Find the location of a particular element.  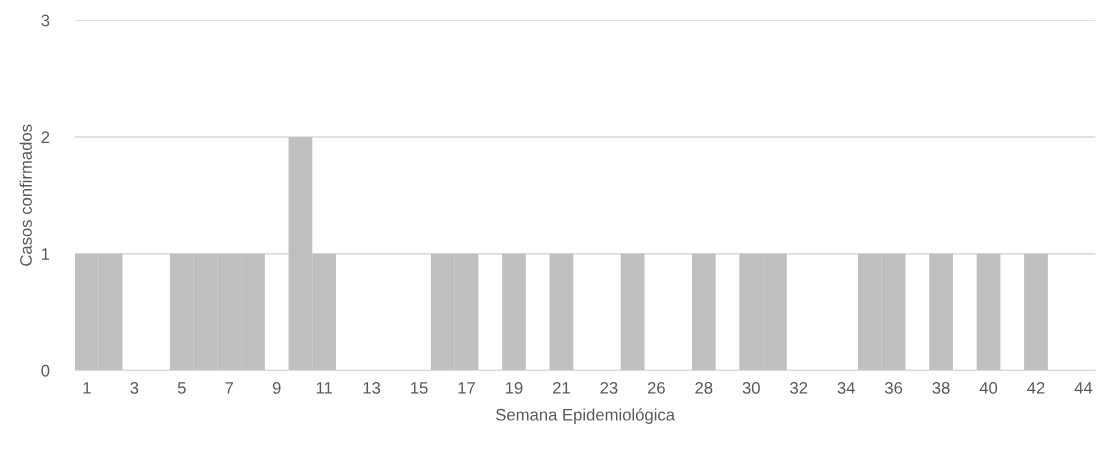

x-tick-label: 40 is located at coordinates (988, 387).